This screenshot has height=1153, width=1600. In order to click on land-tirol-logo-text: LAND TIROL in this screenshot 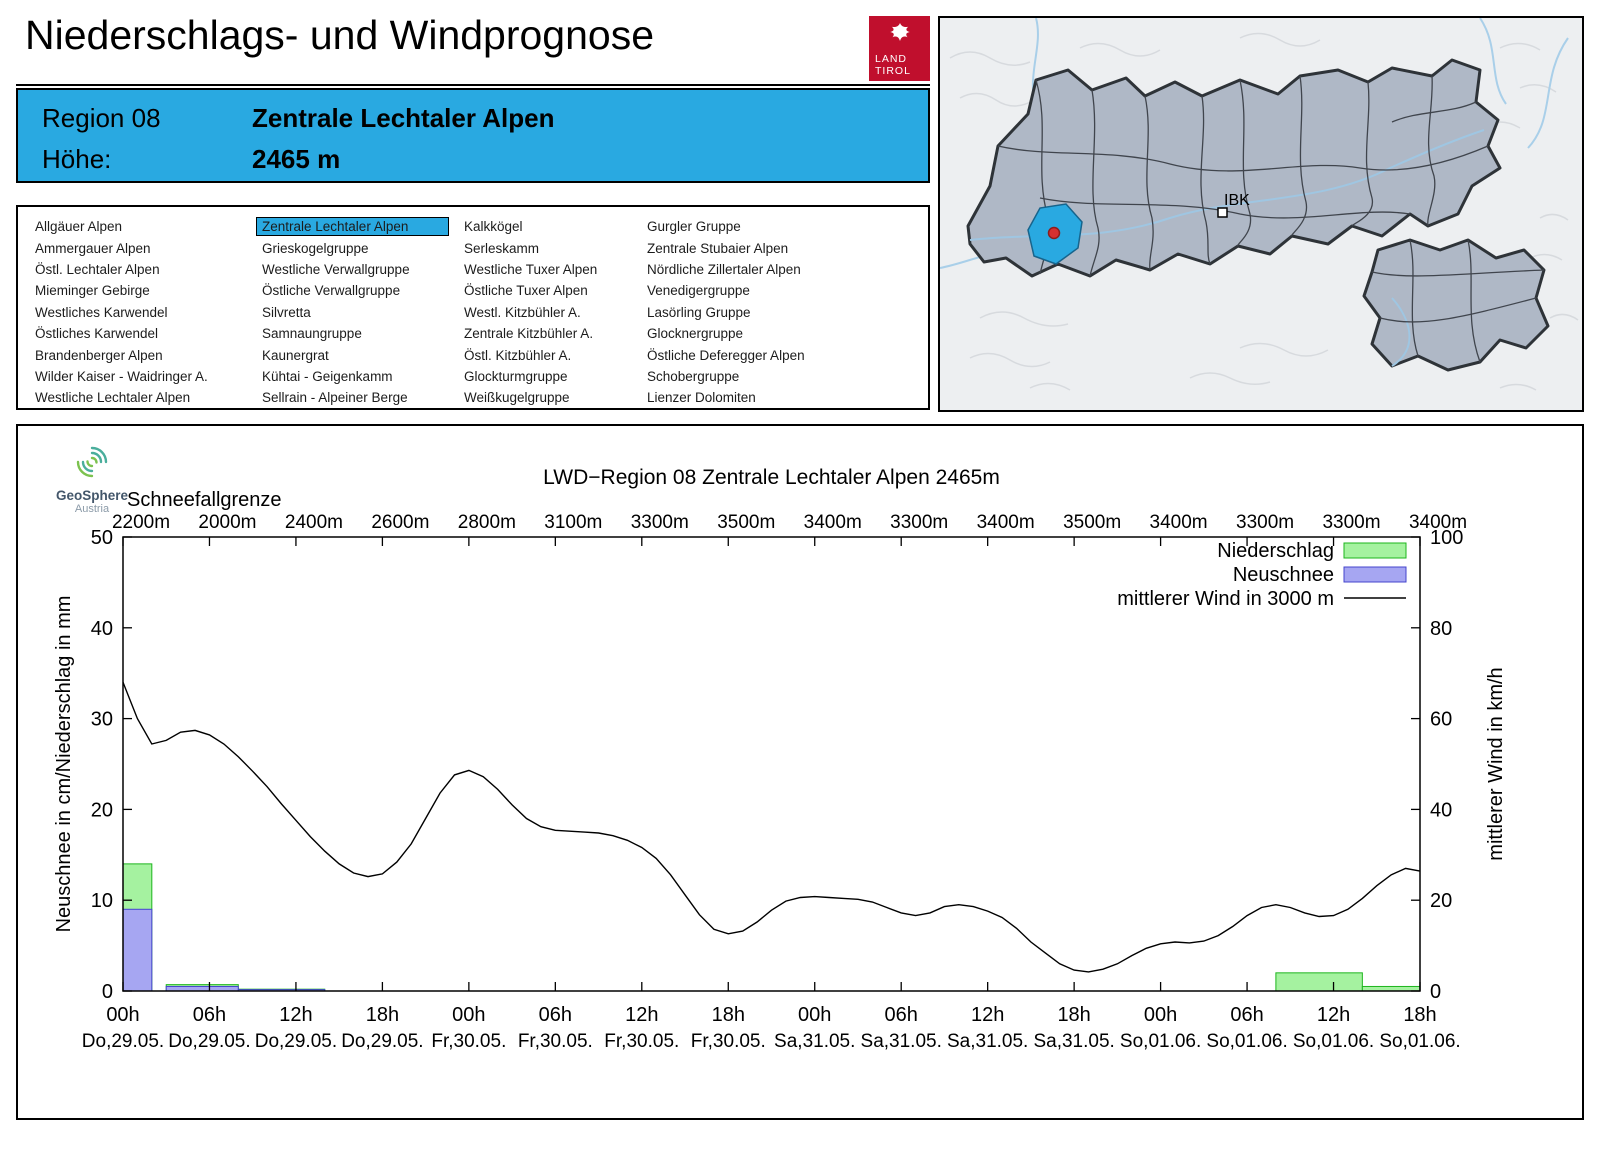, I will do `click(899, 65)`.